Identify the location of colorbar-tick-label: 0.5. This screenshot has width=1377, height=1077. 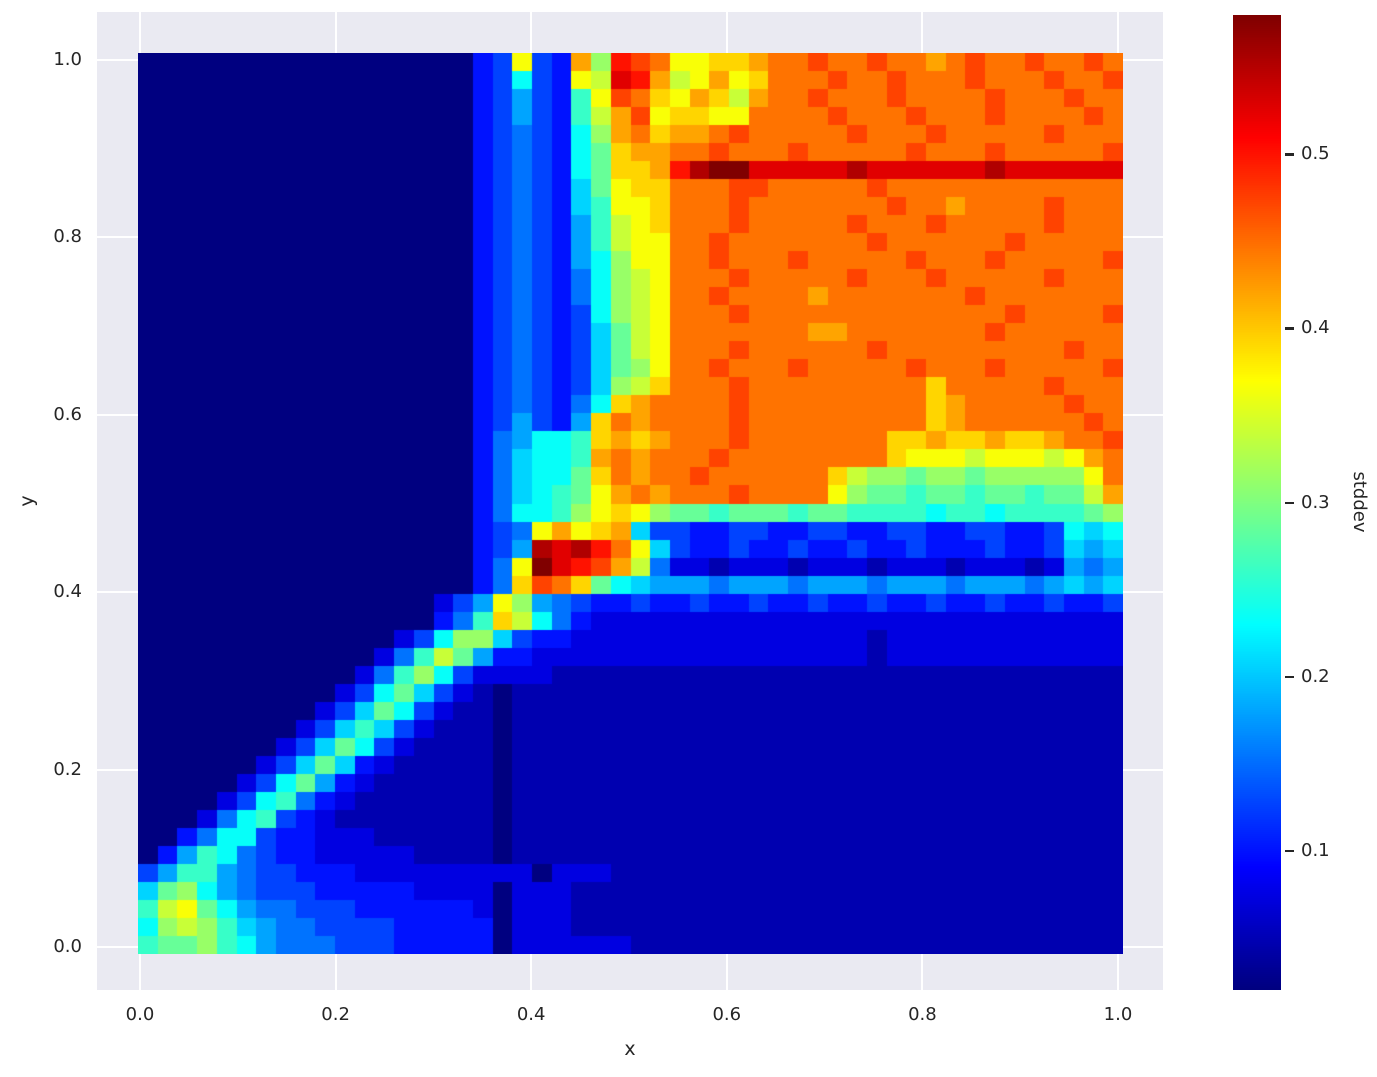
(1315, 154).